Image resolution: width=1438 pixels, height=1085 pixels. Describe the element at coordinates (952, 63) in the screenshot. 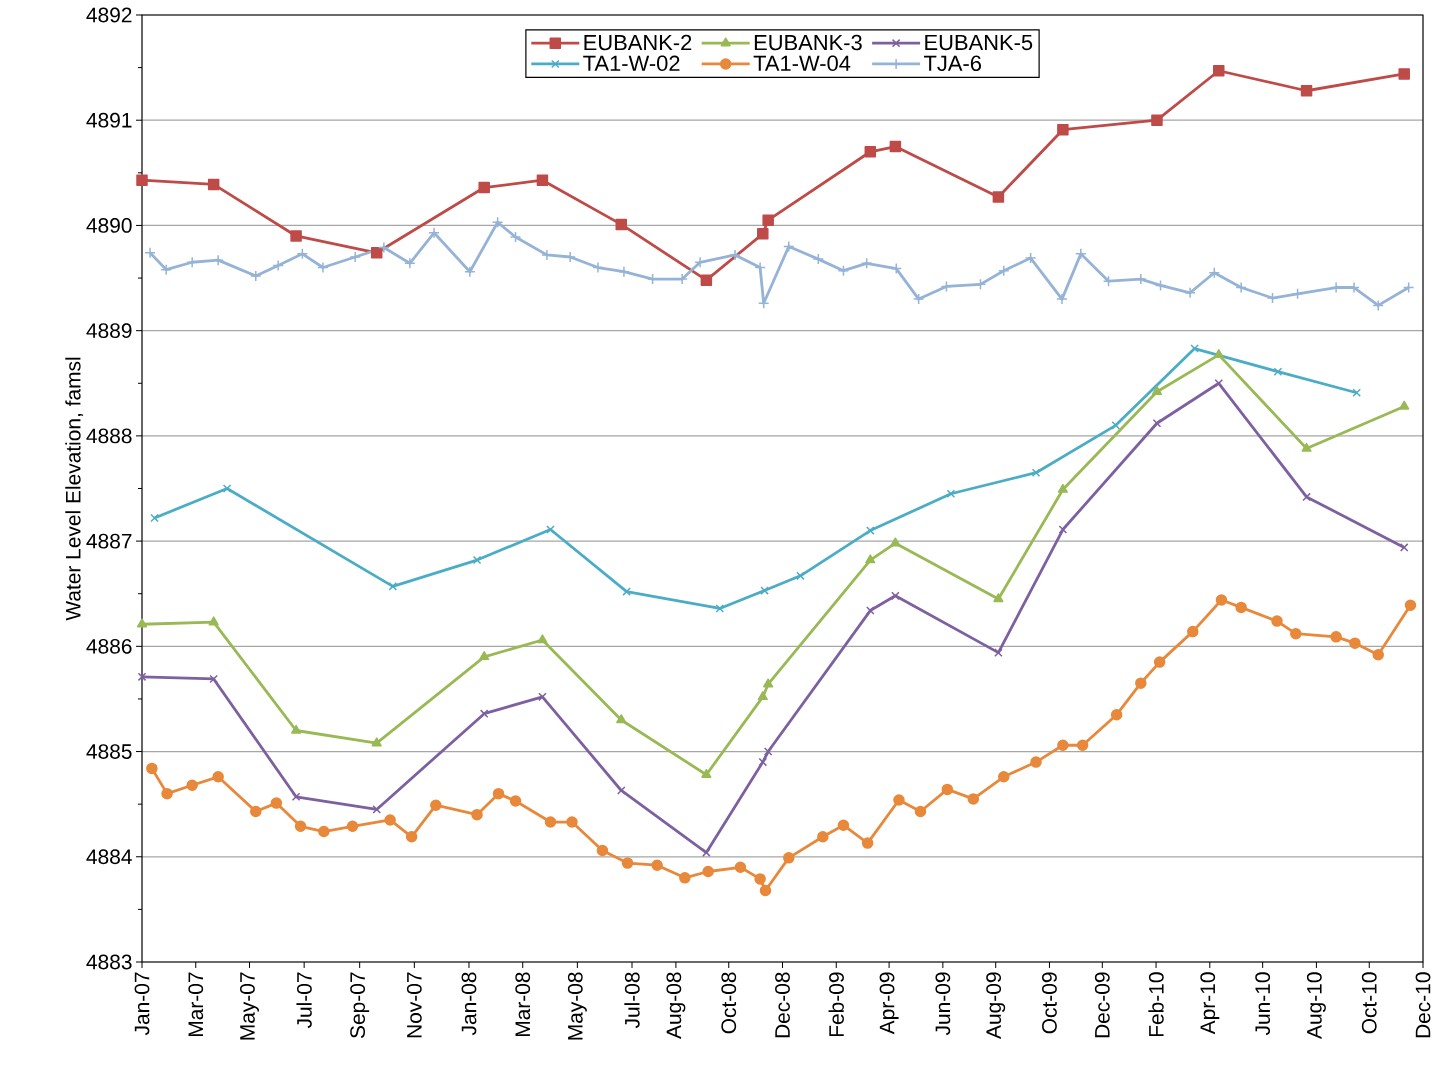

I see `legend-label: TJA-6` at that location.